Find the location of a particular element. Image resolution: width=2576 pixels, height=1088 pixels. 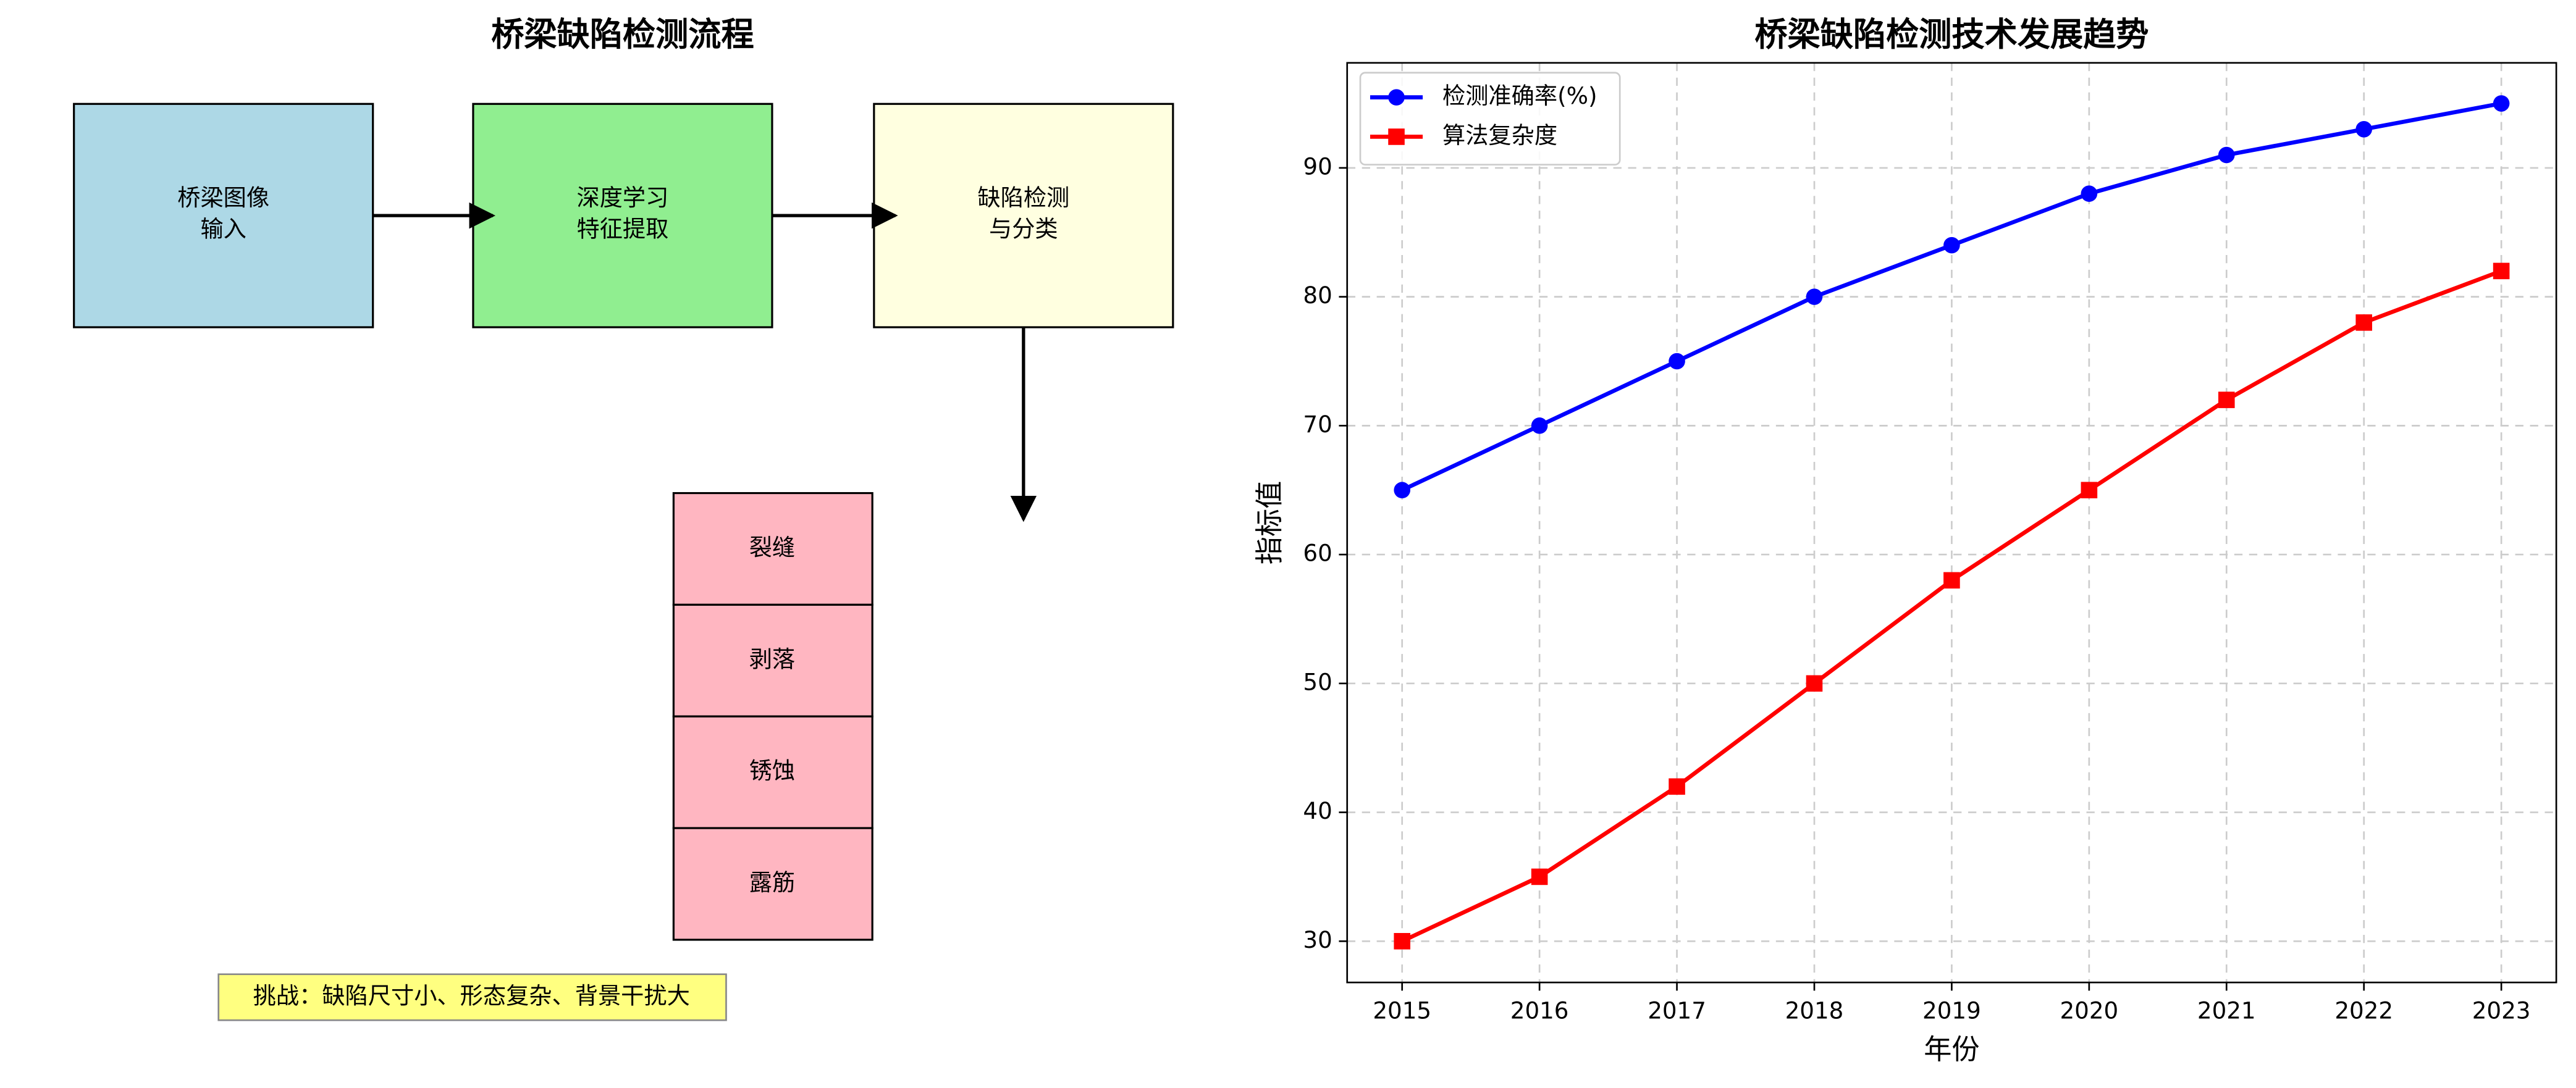

x-axis-label: 年份 is located at coordinates (1951, 1049).